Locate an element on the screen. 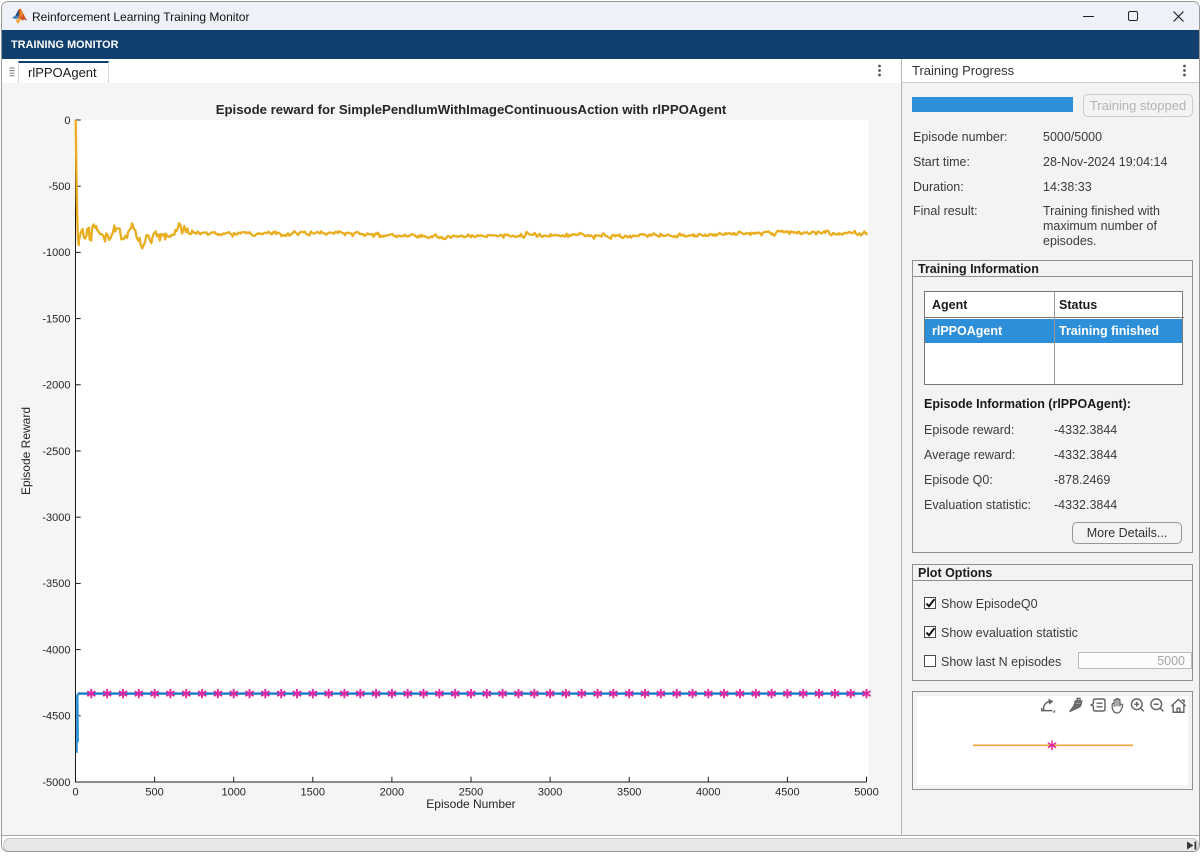 This screenshot has width=1202, height=858. svg-text: Episode Number is located at coordinates (470, 804).